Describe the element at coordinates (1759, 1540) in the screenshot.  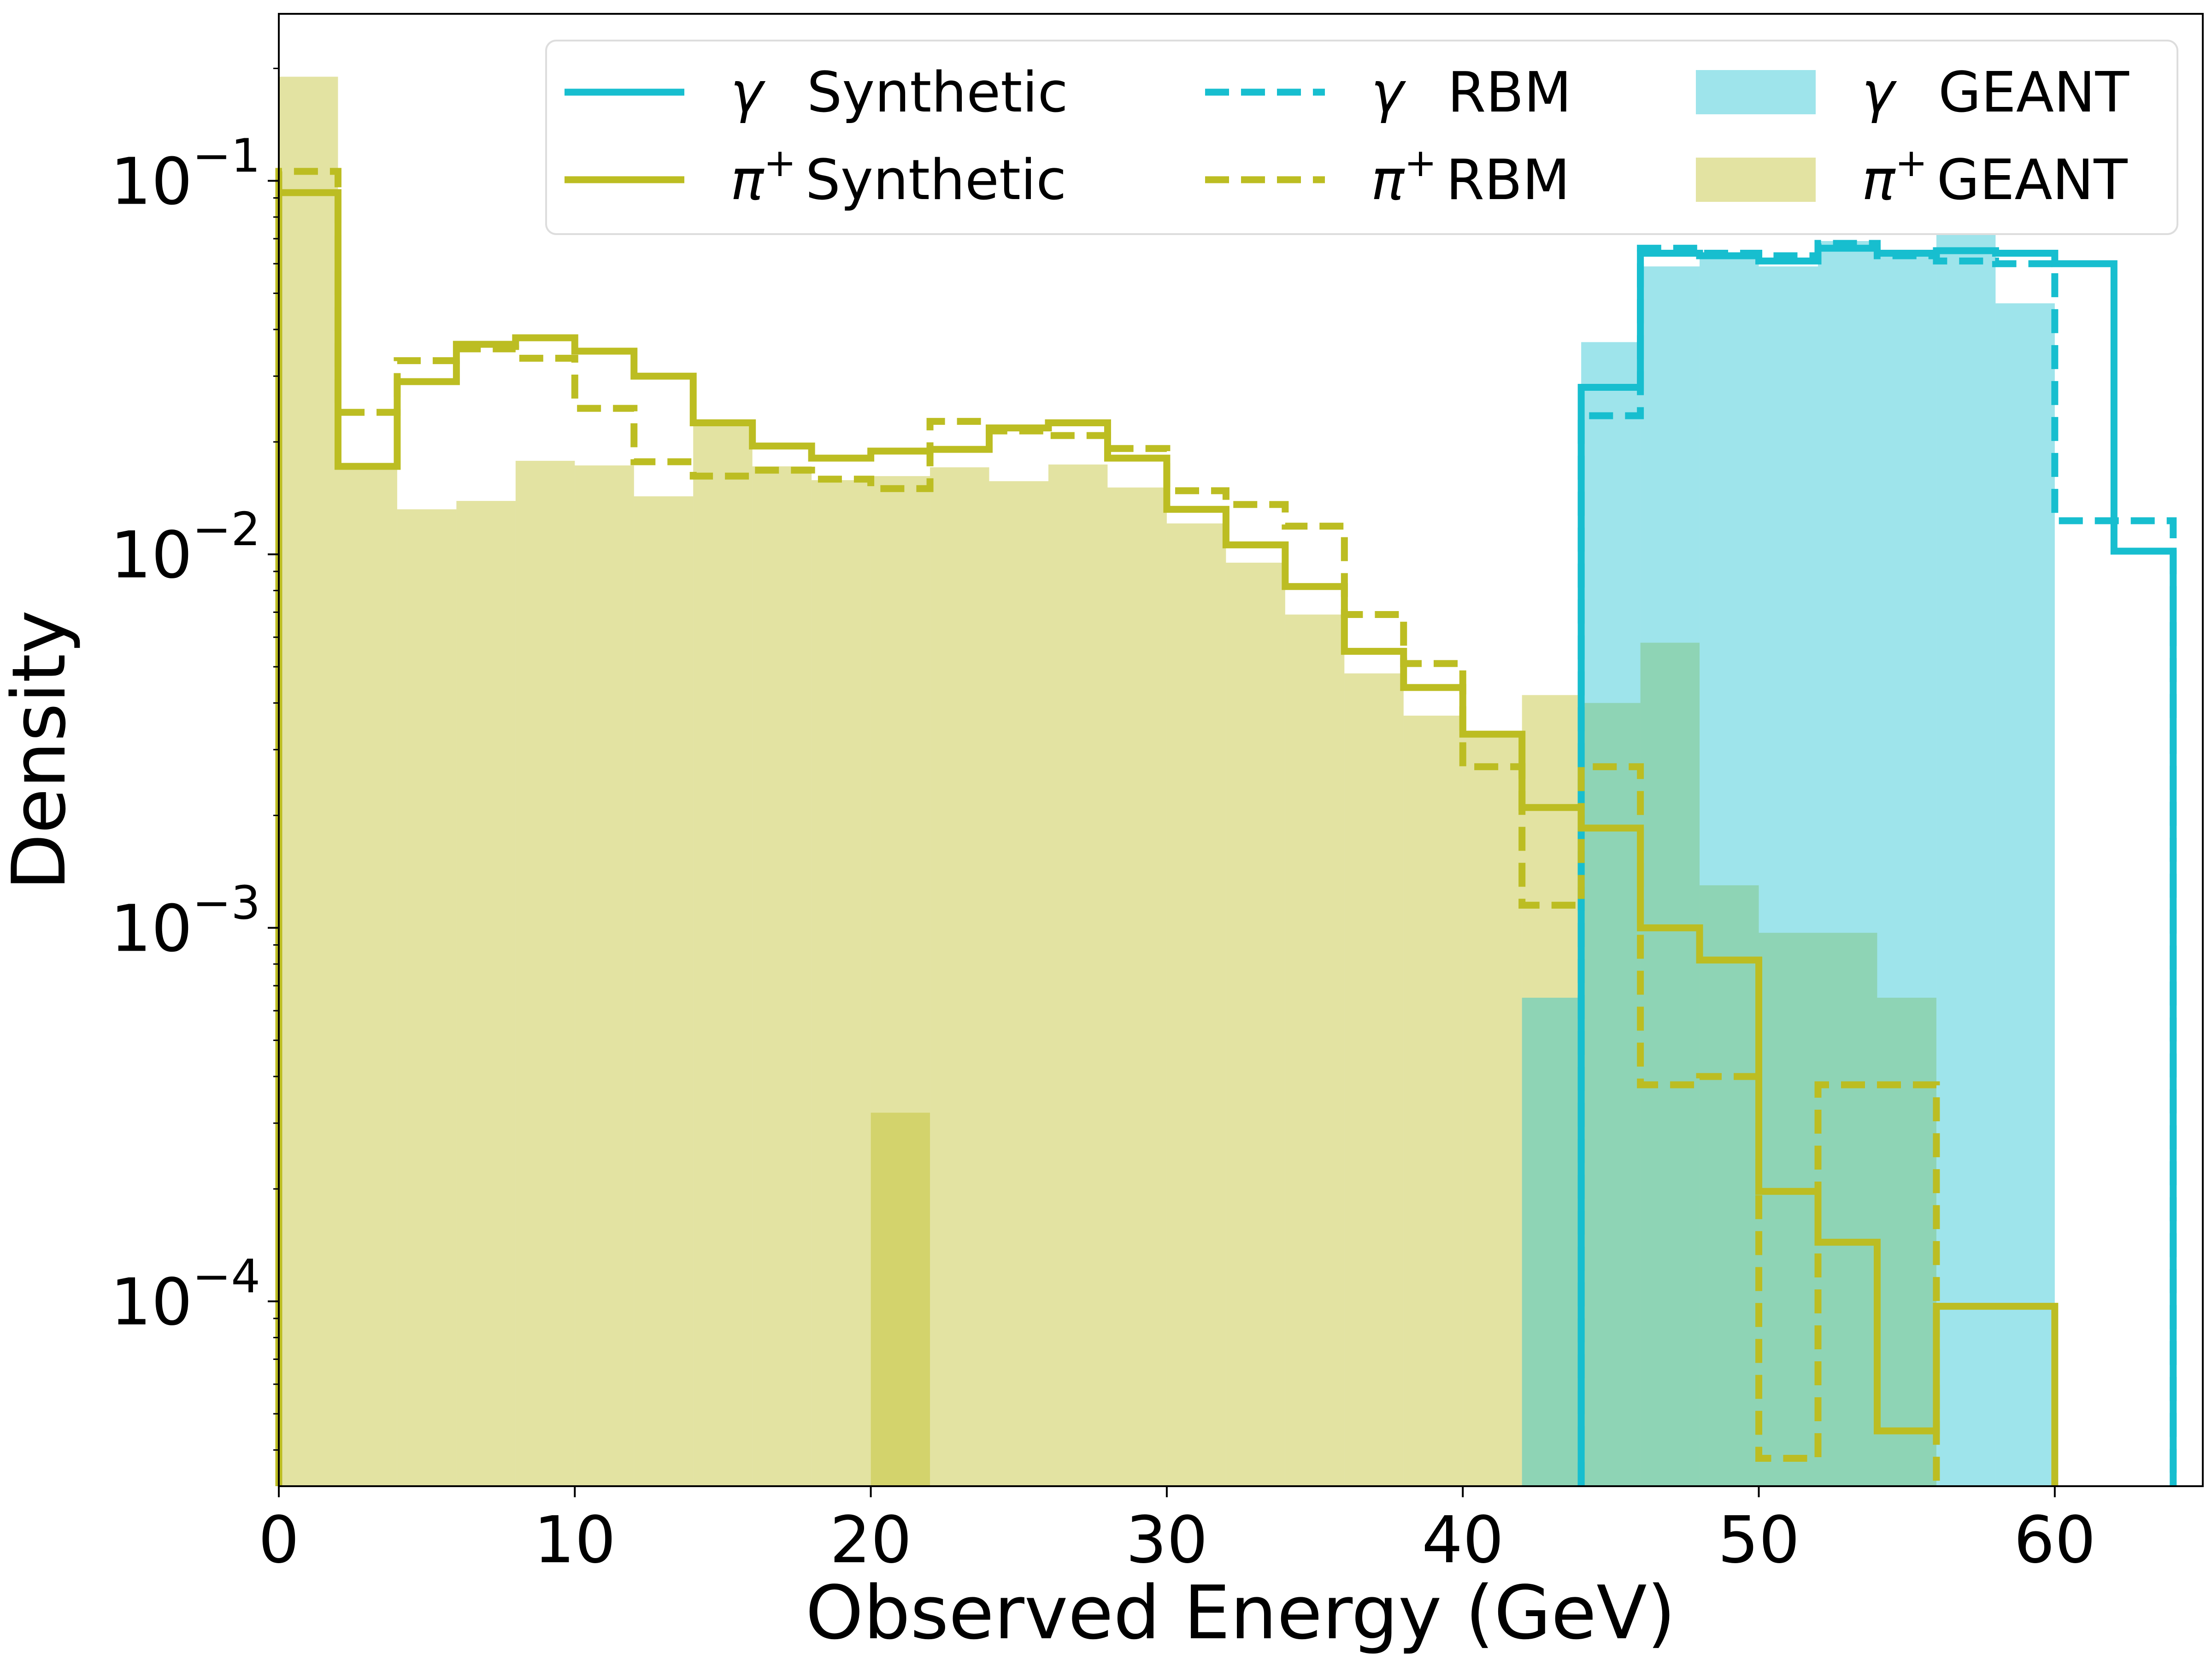
I see `x-tick-label: 50` at that location.